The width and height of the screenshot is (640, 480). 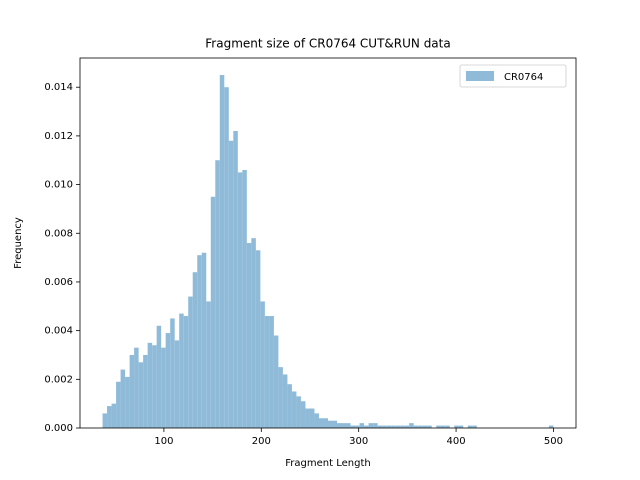 What do you see at coordinates (58, 87) in the screenshot?
I see `y-tick-label: 0.014` at bounding box center [58, 87].